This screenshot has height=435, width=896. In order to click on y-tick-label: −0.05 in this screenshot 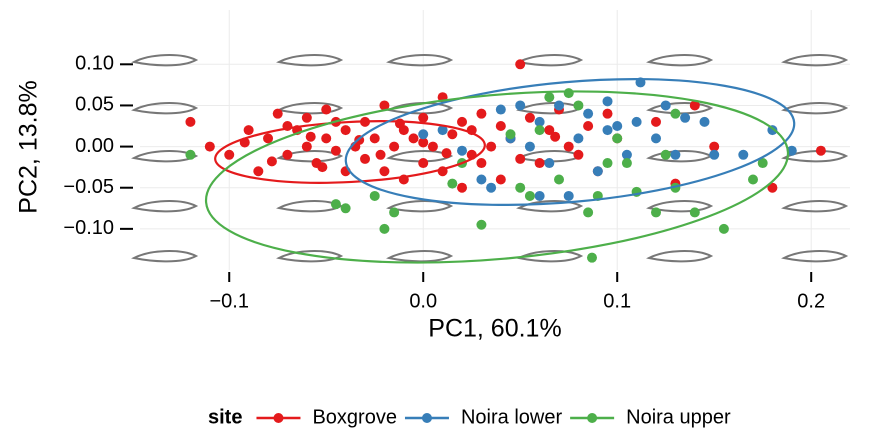, I will do `click(88, 187)`.